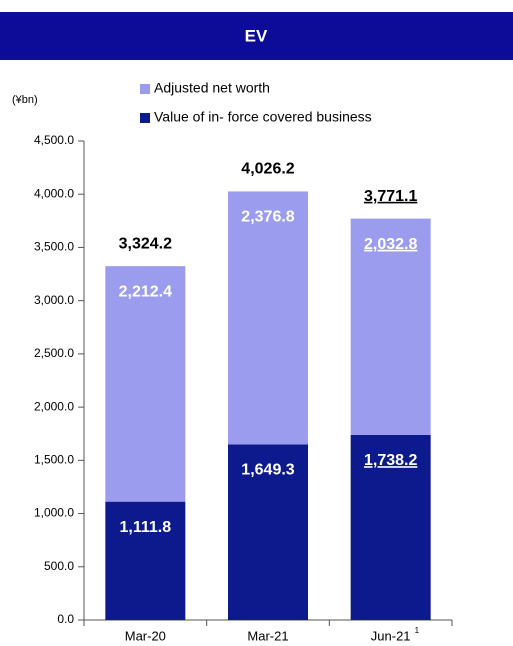 The width and height of the screenshot is (513, 646). Describe the element at coordinates (54, 460) in the screenshot. I see `y-tick-label: 1,500.0` at that location.